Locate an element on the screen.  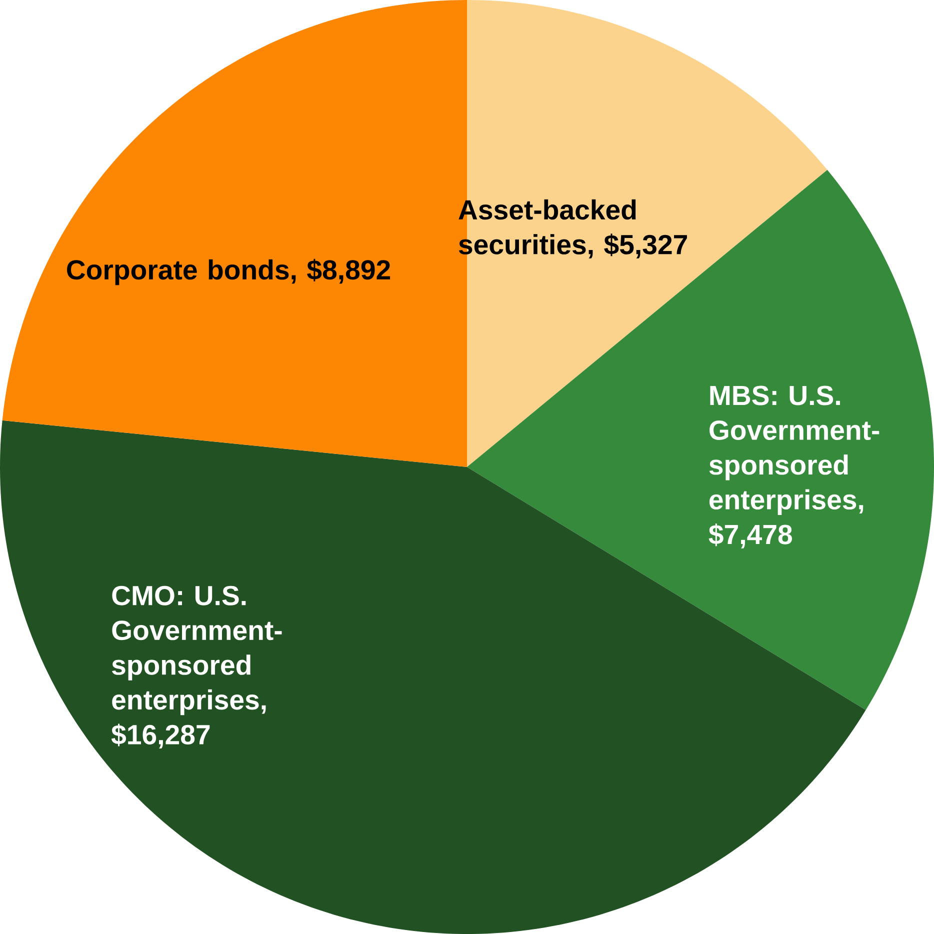
slice-label: Corporate bonds, $8,892 is located at coordinates (228, 272).